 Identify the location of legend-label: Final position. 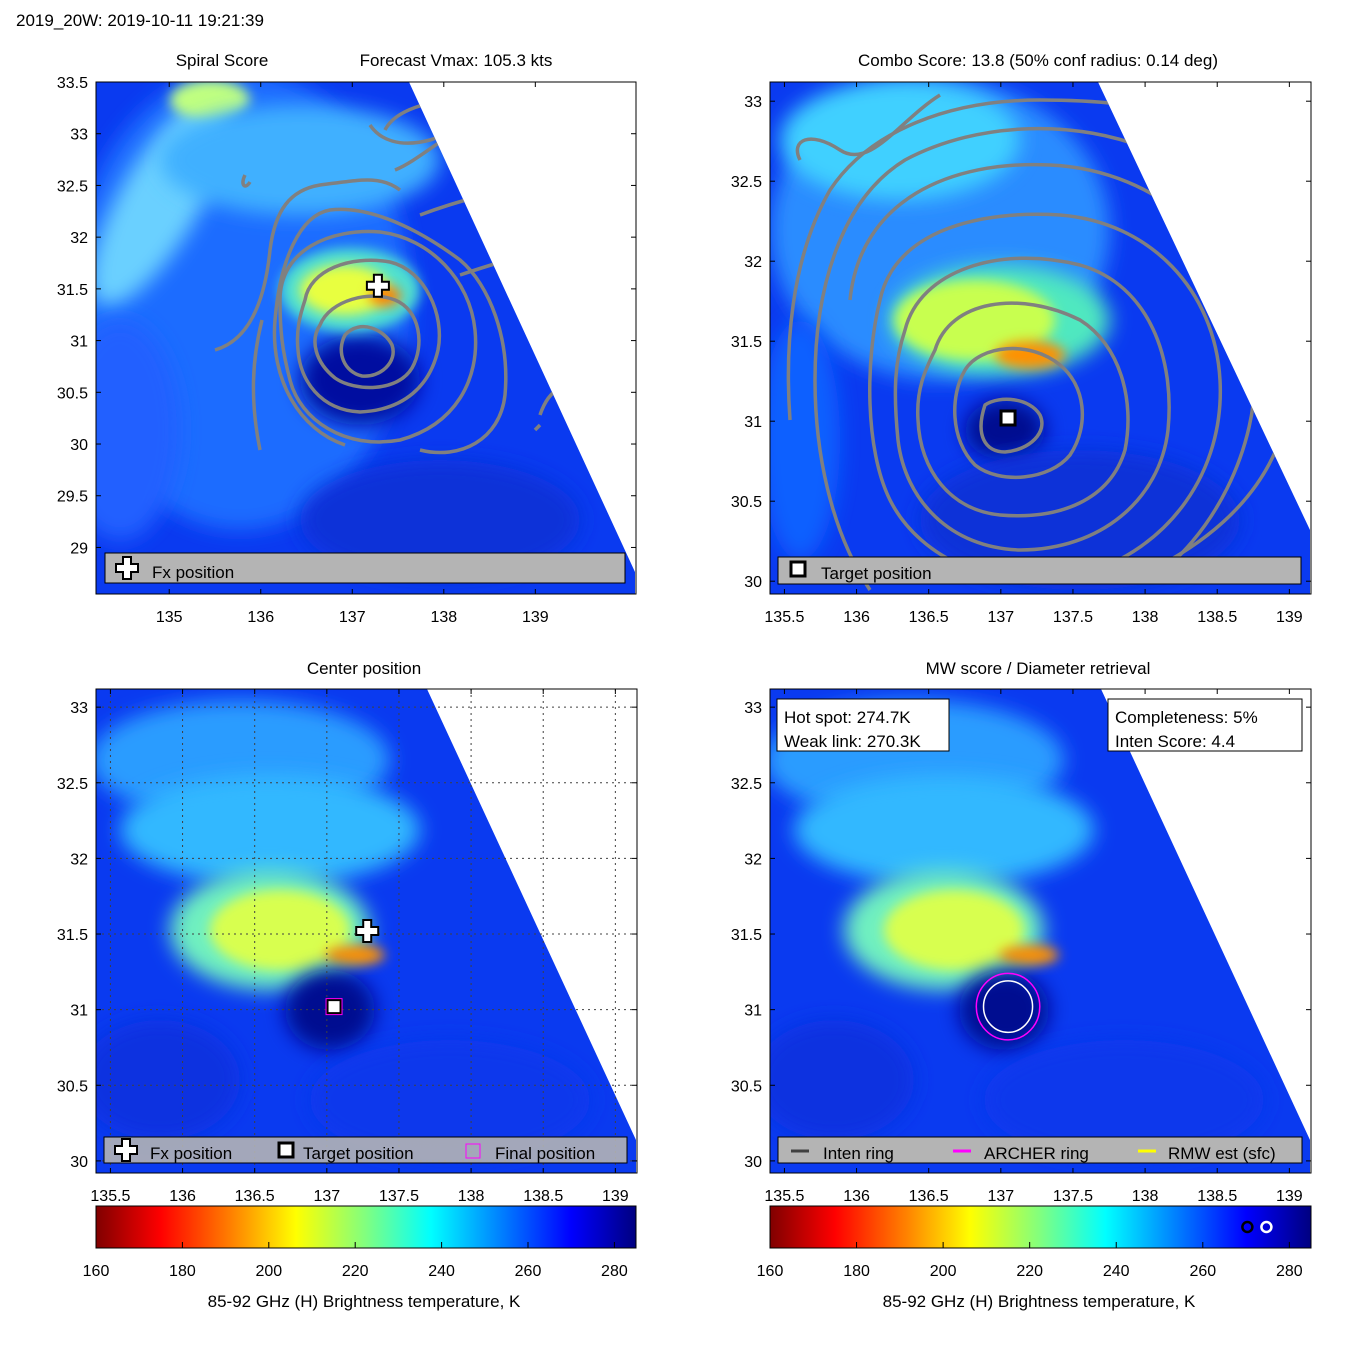
(545, 1153).